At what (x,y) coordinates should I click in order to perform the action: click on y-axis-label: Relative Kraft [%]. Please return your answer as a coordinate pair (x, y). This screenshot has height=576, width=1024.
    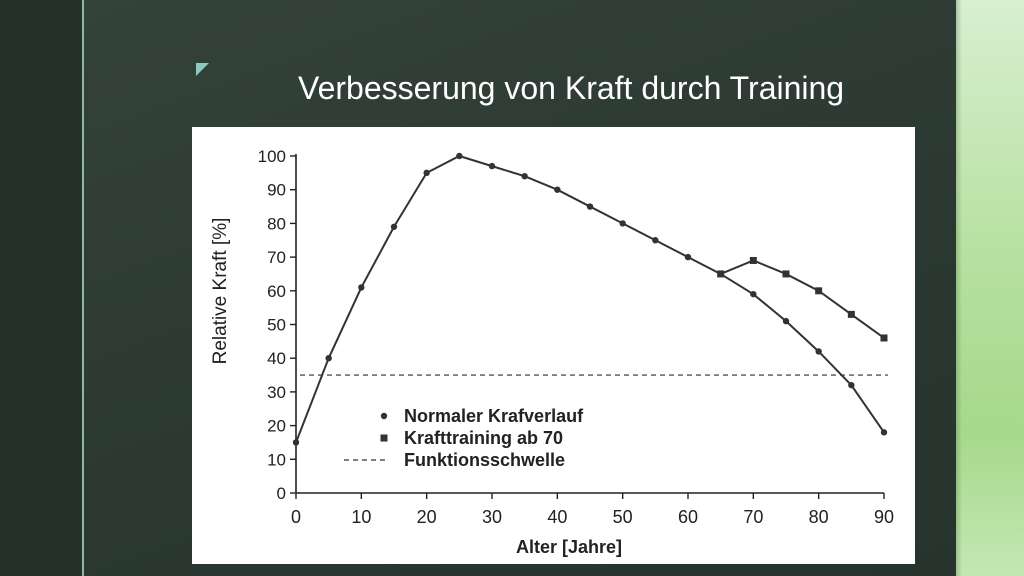
    Looking at the image, I should click on (220, 291).